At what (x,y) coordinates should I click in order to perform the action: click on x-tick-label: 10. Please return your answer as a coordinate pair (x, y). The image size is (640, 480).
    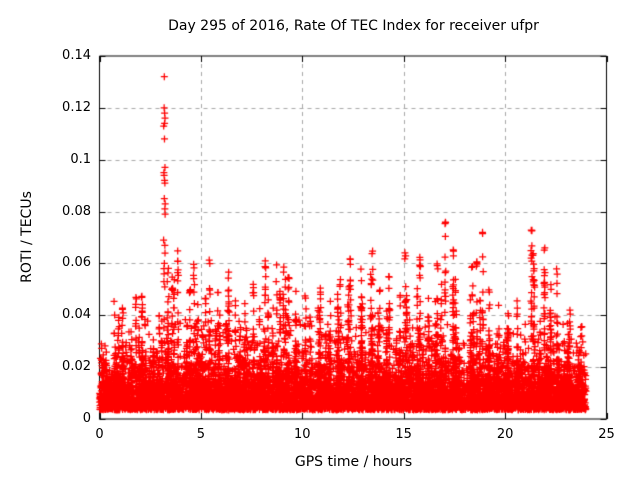
    Looking at the image, I should click on (302, 434).